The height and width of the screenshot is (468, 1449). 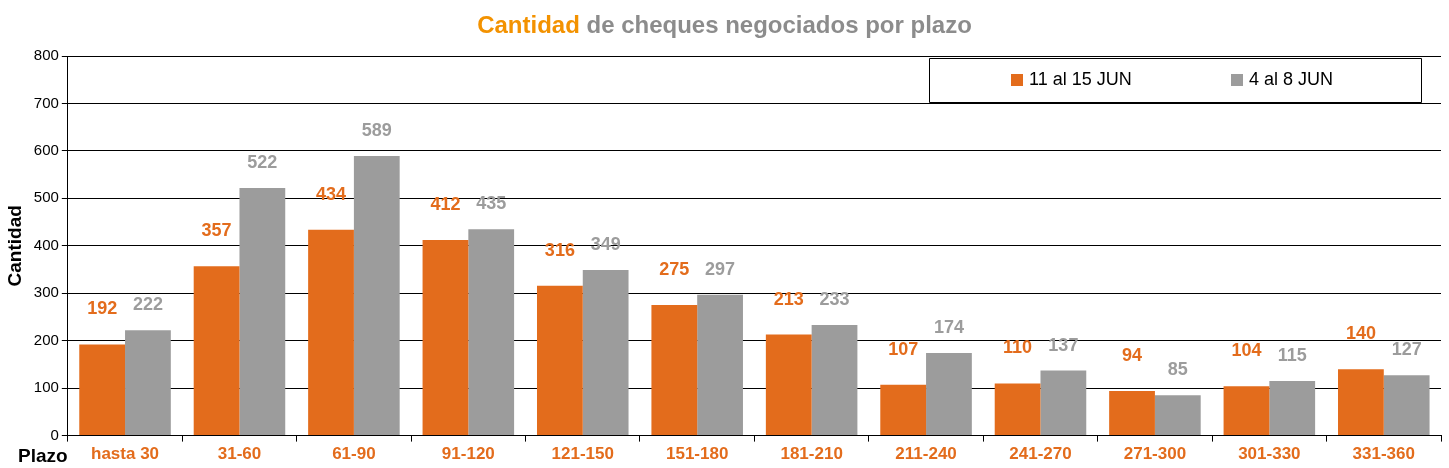 What do you see at coordinates (811, 454) in the screenshot?
I see `x-tick-label: 181-210` at bounding box center [811, 454].